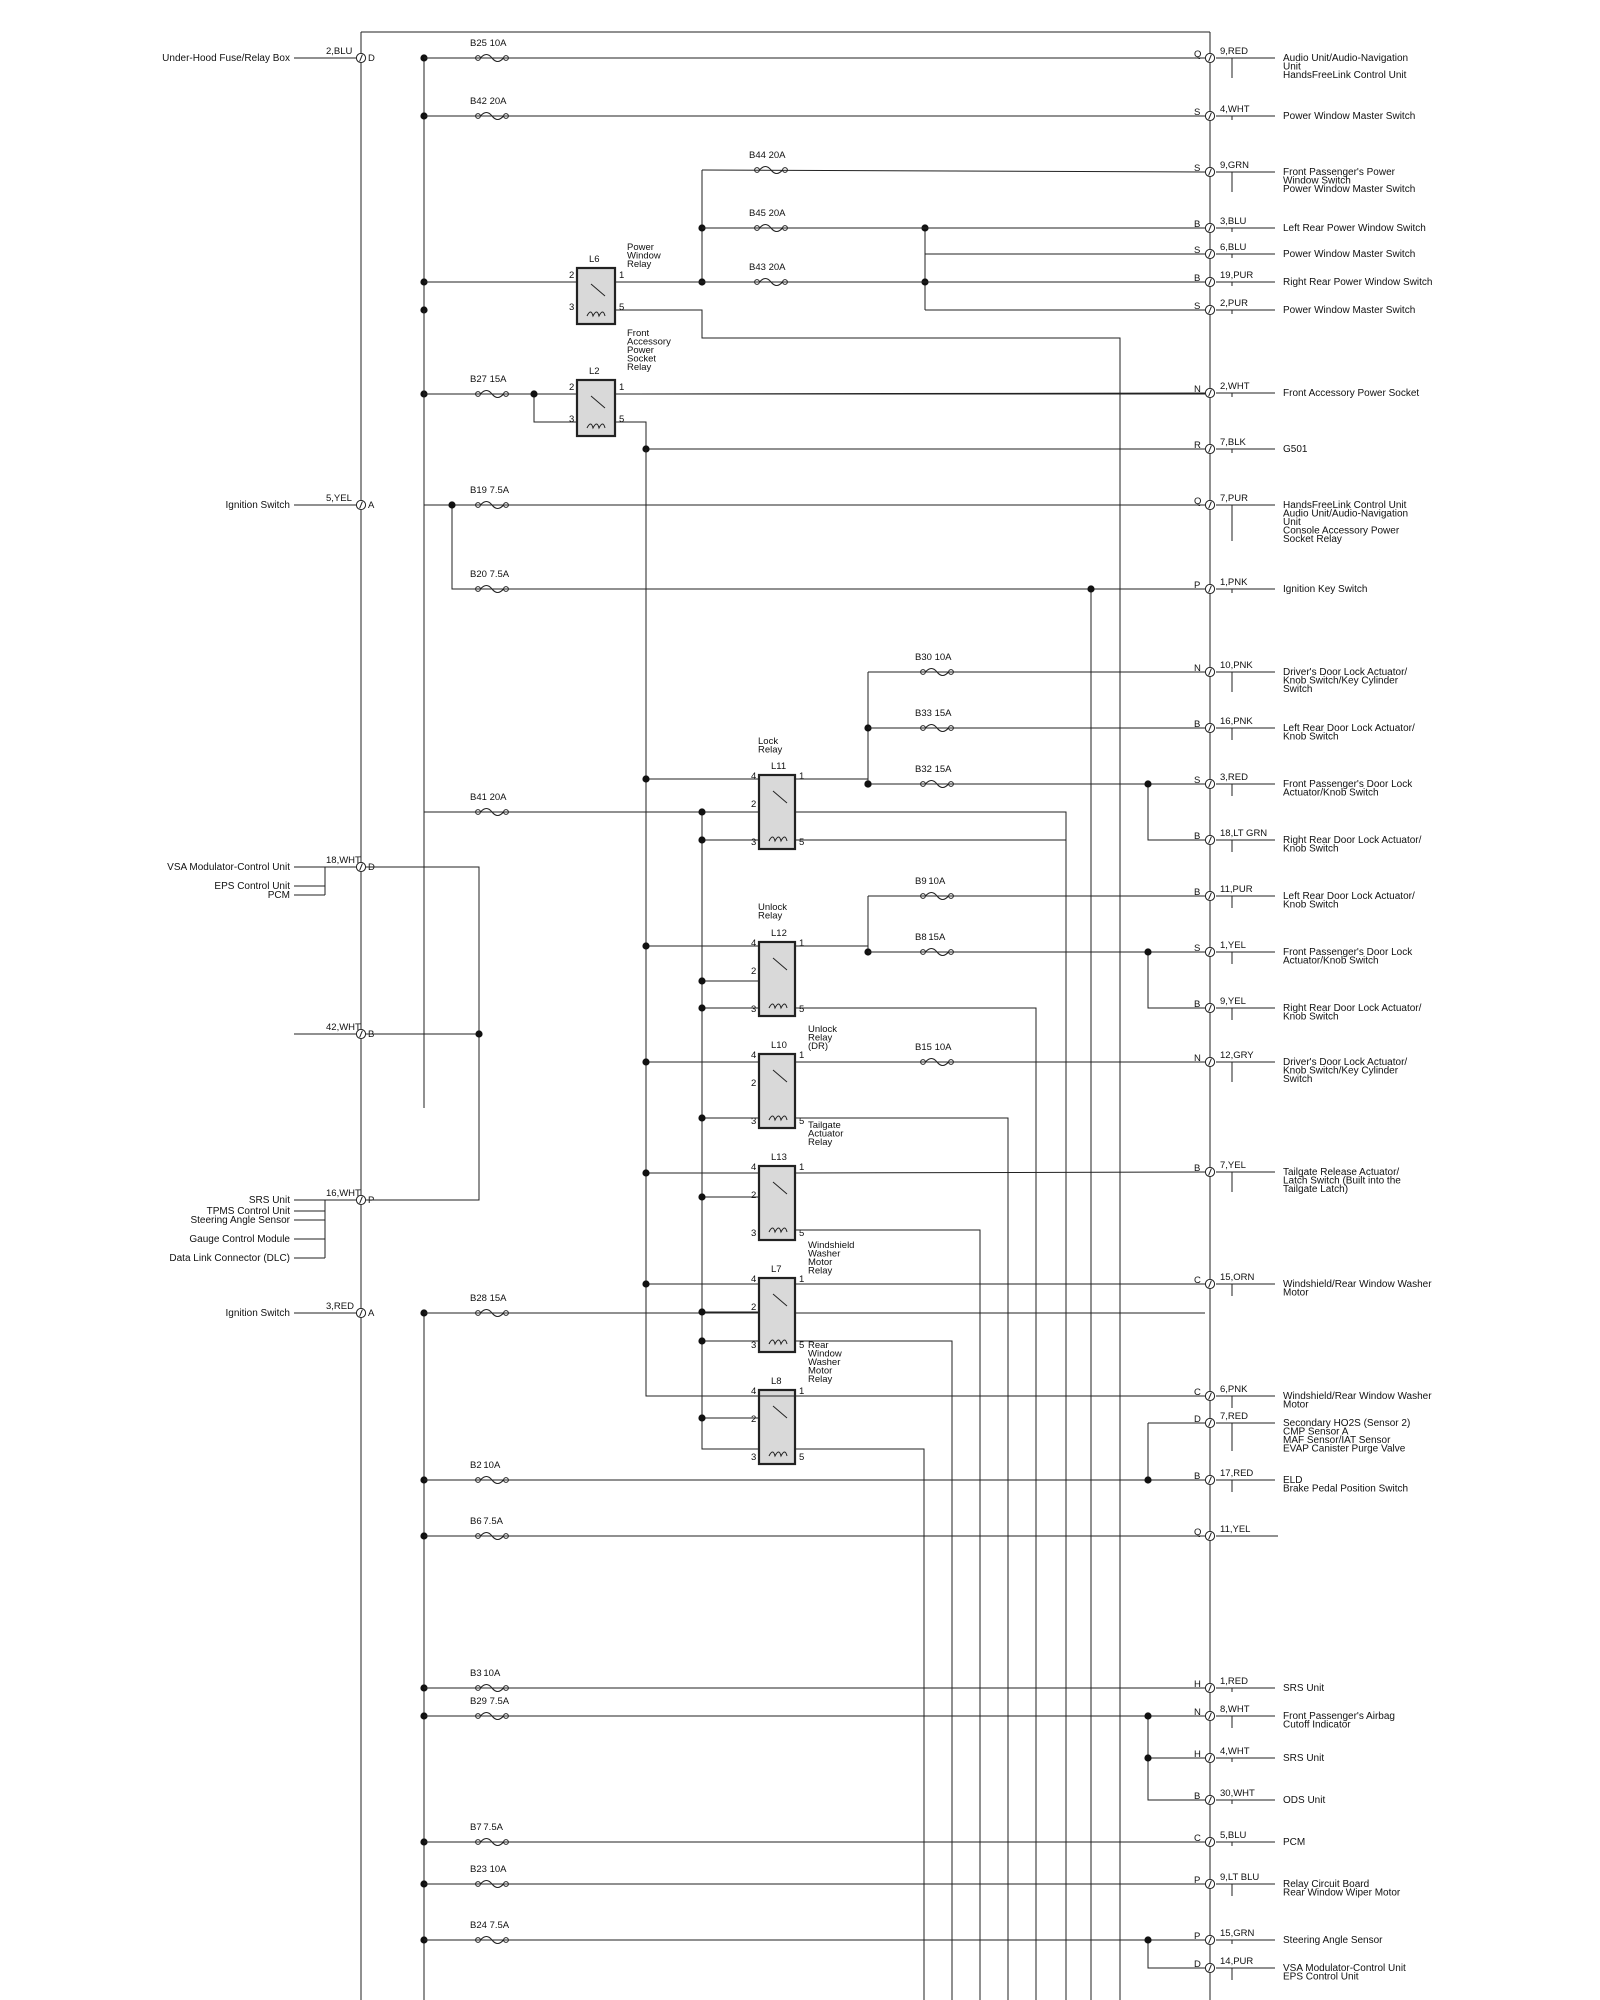 The width and height of the screenshot is (1600, 2000). I want to click on output-destination-label: Window Switch, so click(1317, 181).